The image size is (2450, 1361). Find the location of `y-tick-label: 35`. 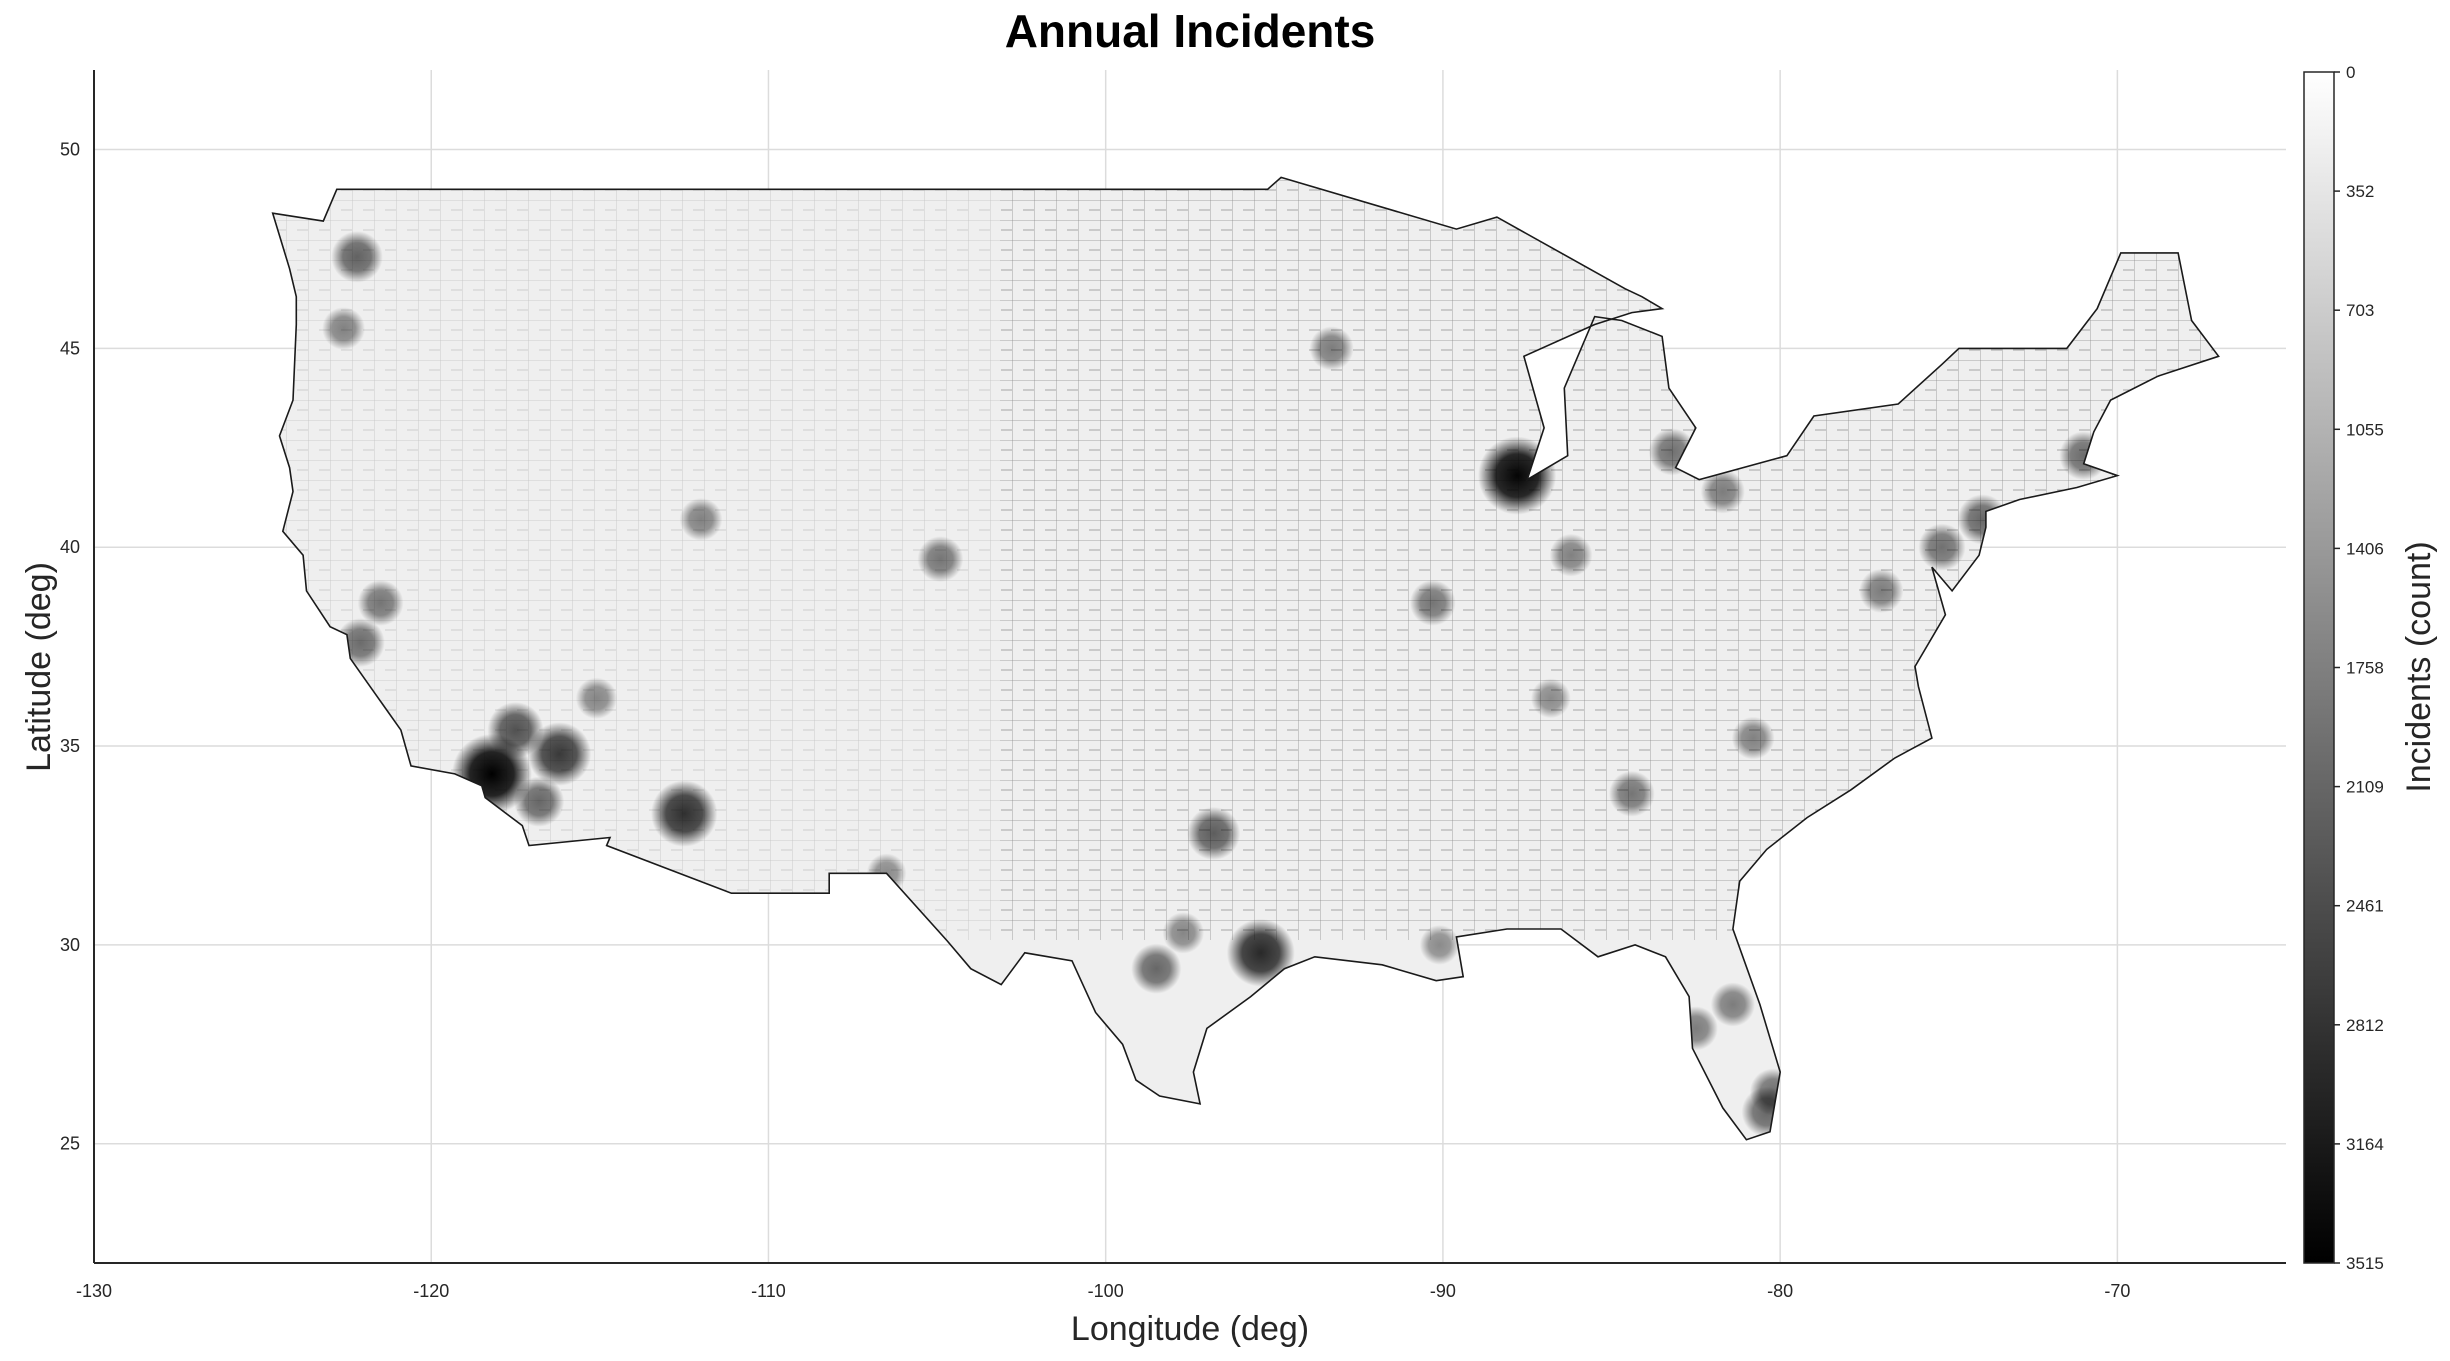

y-tick-label: 35 is located at coordinates (70, 746).